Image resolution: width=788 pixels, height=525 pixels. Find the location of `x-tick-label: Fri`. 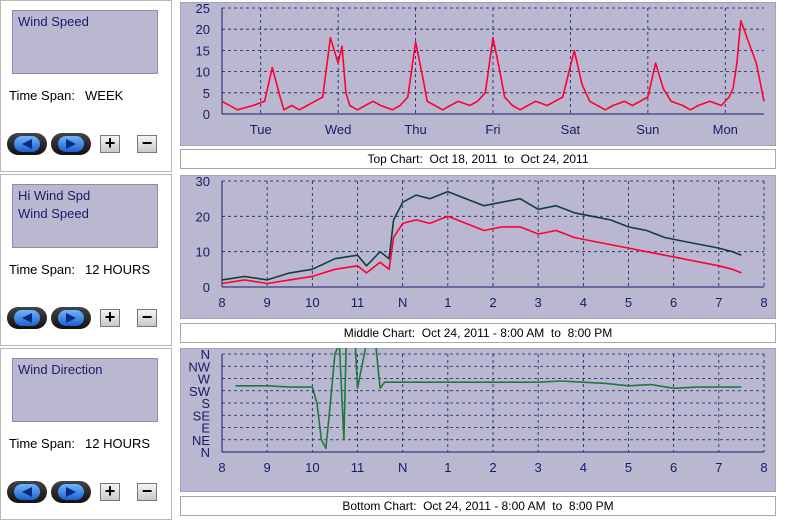

x-tick-label: Fri is located at coordinates (492, 129).